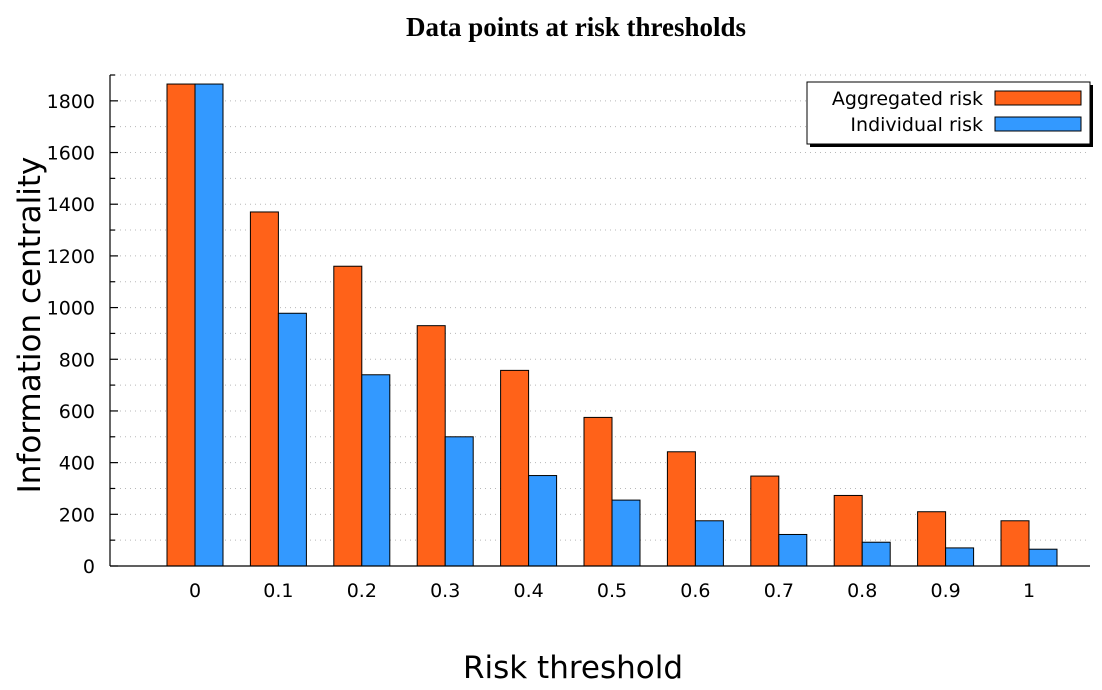 Image resolution: width=1102 pixels, height=690 pixels. Describe the element at coordinates (515, 468) in the screenshot. I see `bar-aggregated-0.4` at that location.